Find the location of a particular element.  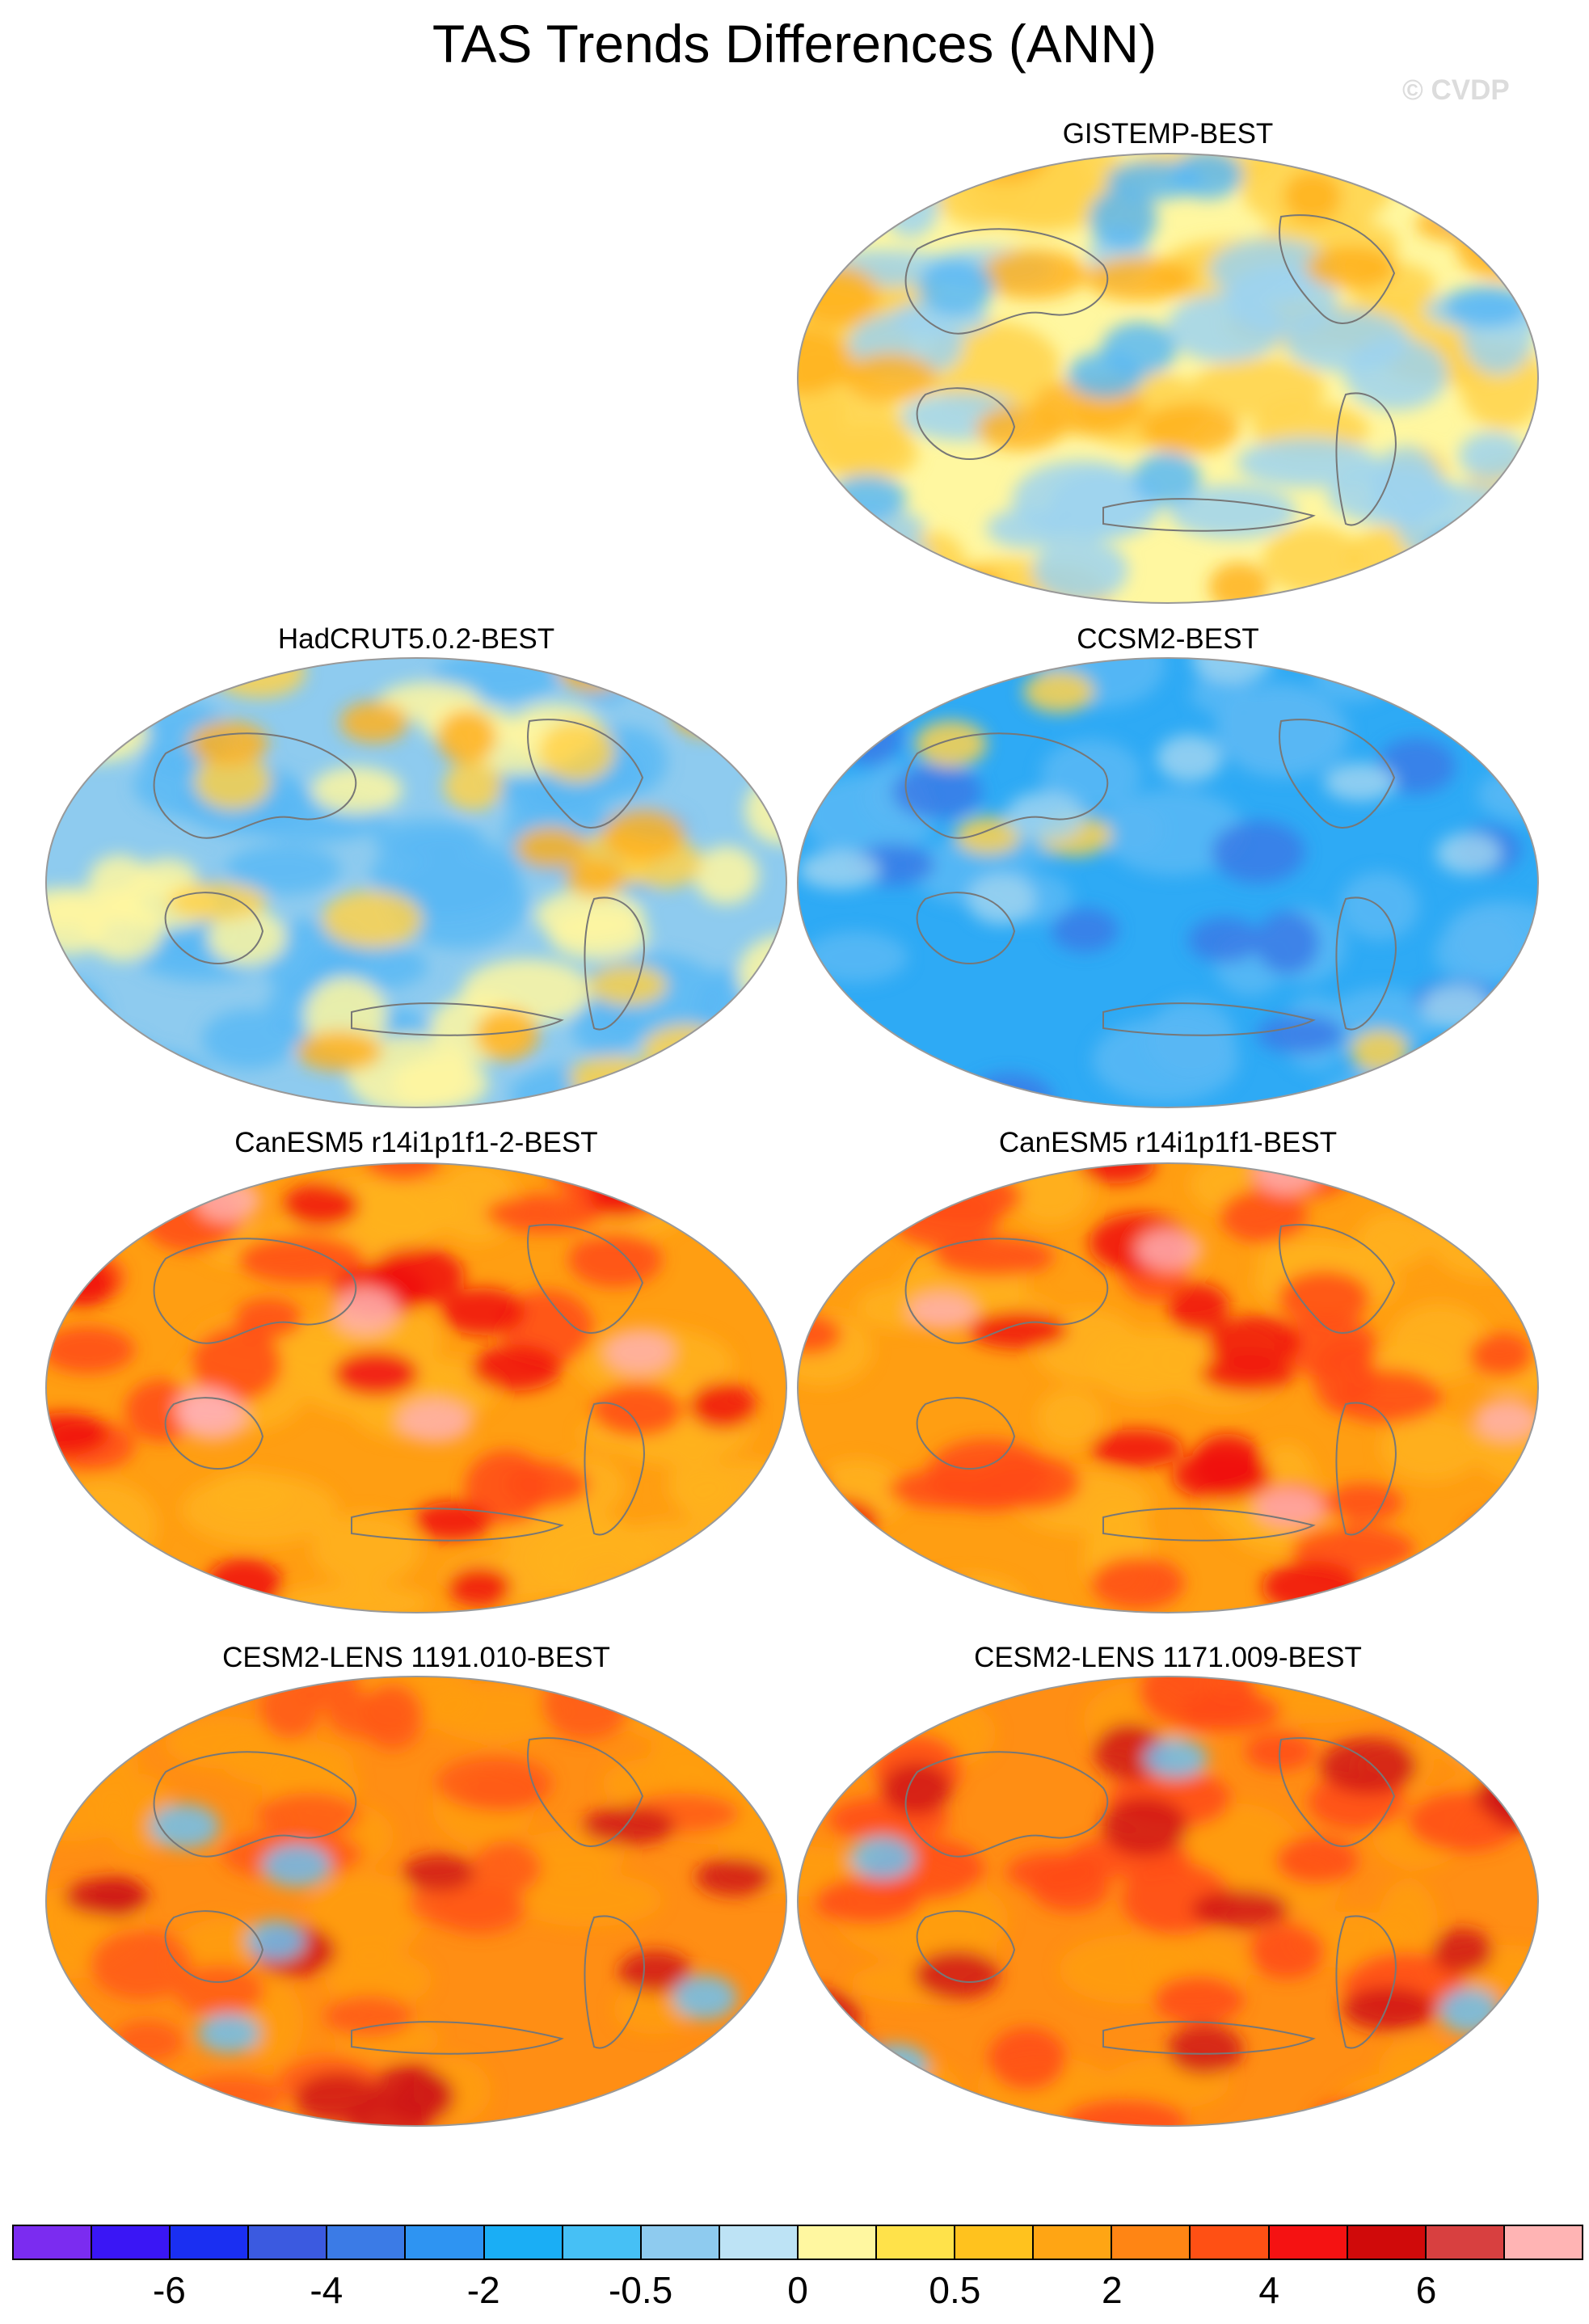

colorbar-label: 4 is located at coordinates (1268, 2290).